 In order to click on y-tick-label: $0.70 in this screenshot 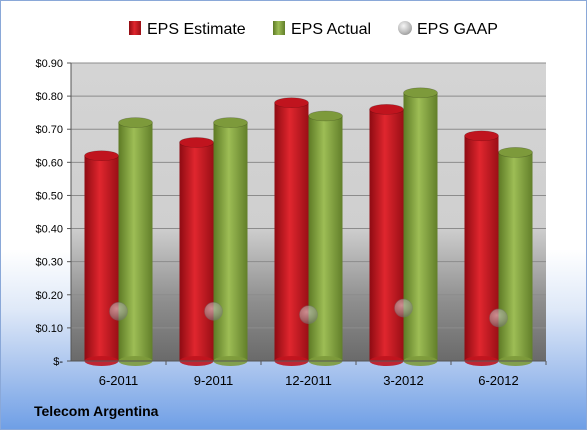, I will do `click(49, 130)`.